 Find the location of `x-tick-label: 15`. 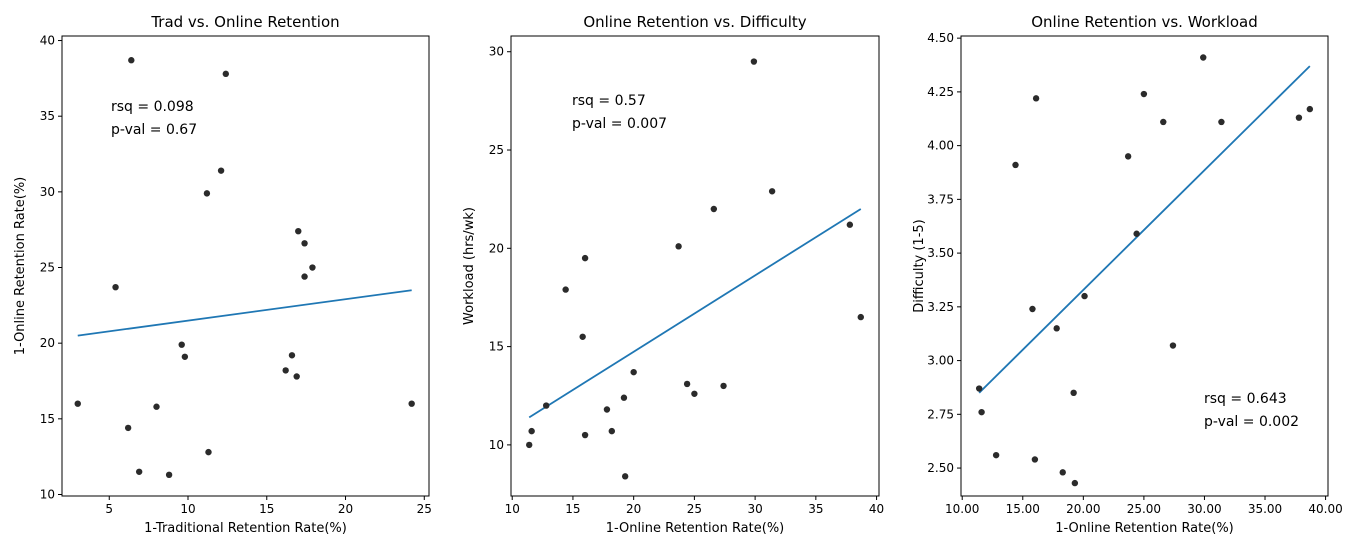

x-tick-label: 15 is located at coordinates (572, 509).